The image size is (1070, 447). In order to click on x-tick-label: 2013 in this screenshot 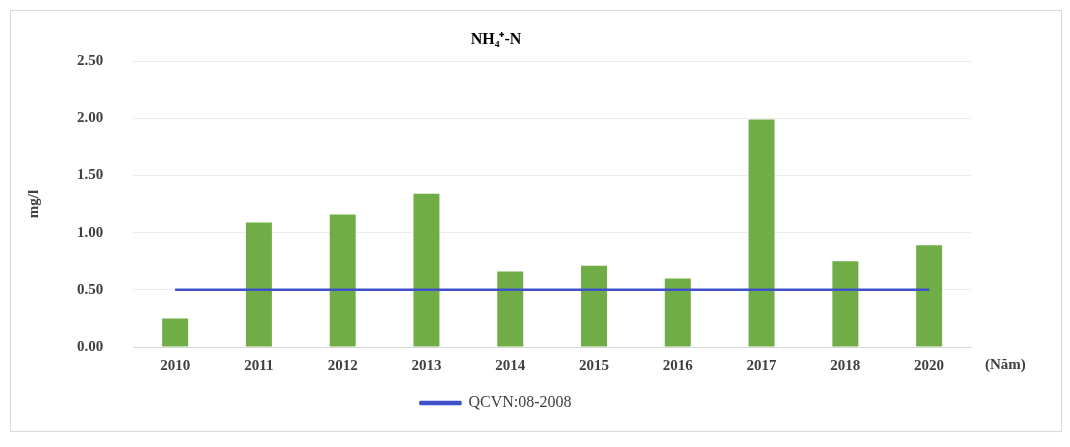, I will do `click(426, 364)`.